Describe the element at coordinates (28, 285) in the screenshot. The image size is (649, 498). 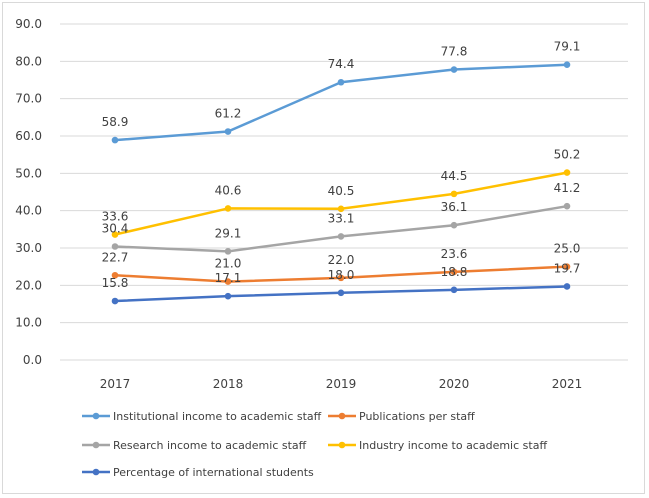
I see `y-tick-label: 20.0` at that location.